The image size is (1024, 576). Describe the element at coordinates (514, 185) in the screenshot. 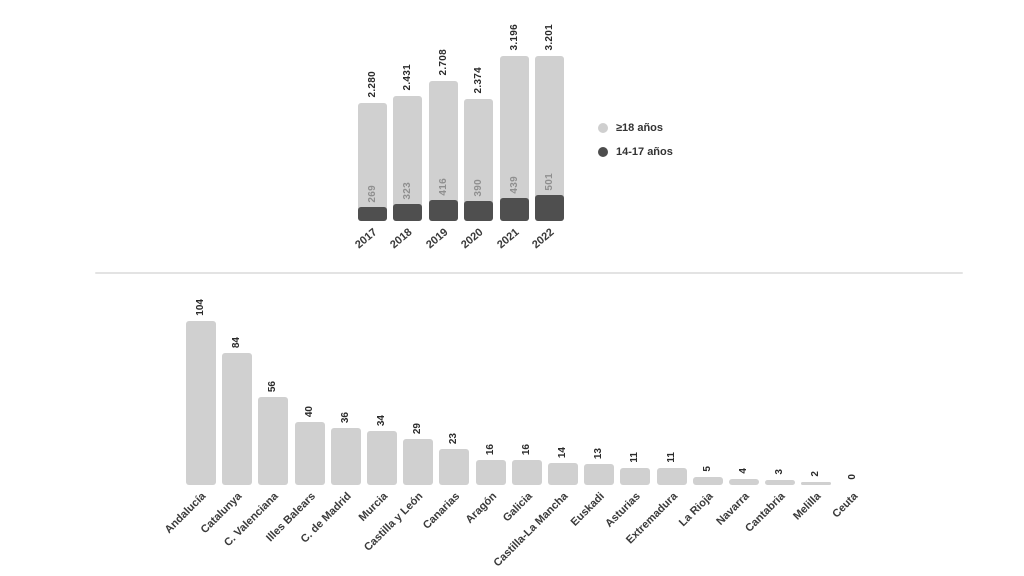

I see `segment-value-label: 439` at that location.